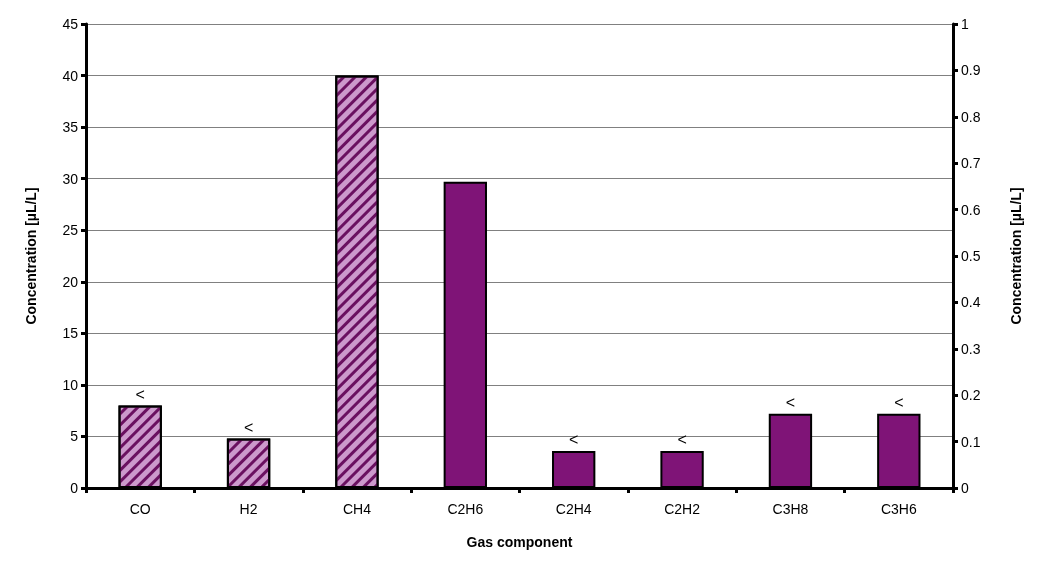  I want to click on y2-tick-label: 0.5, so click(971, 256).